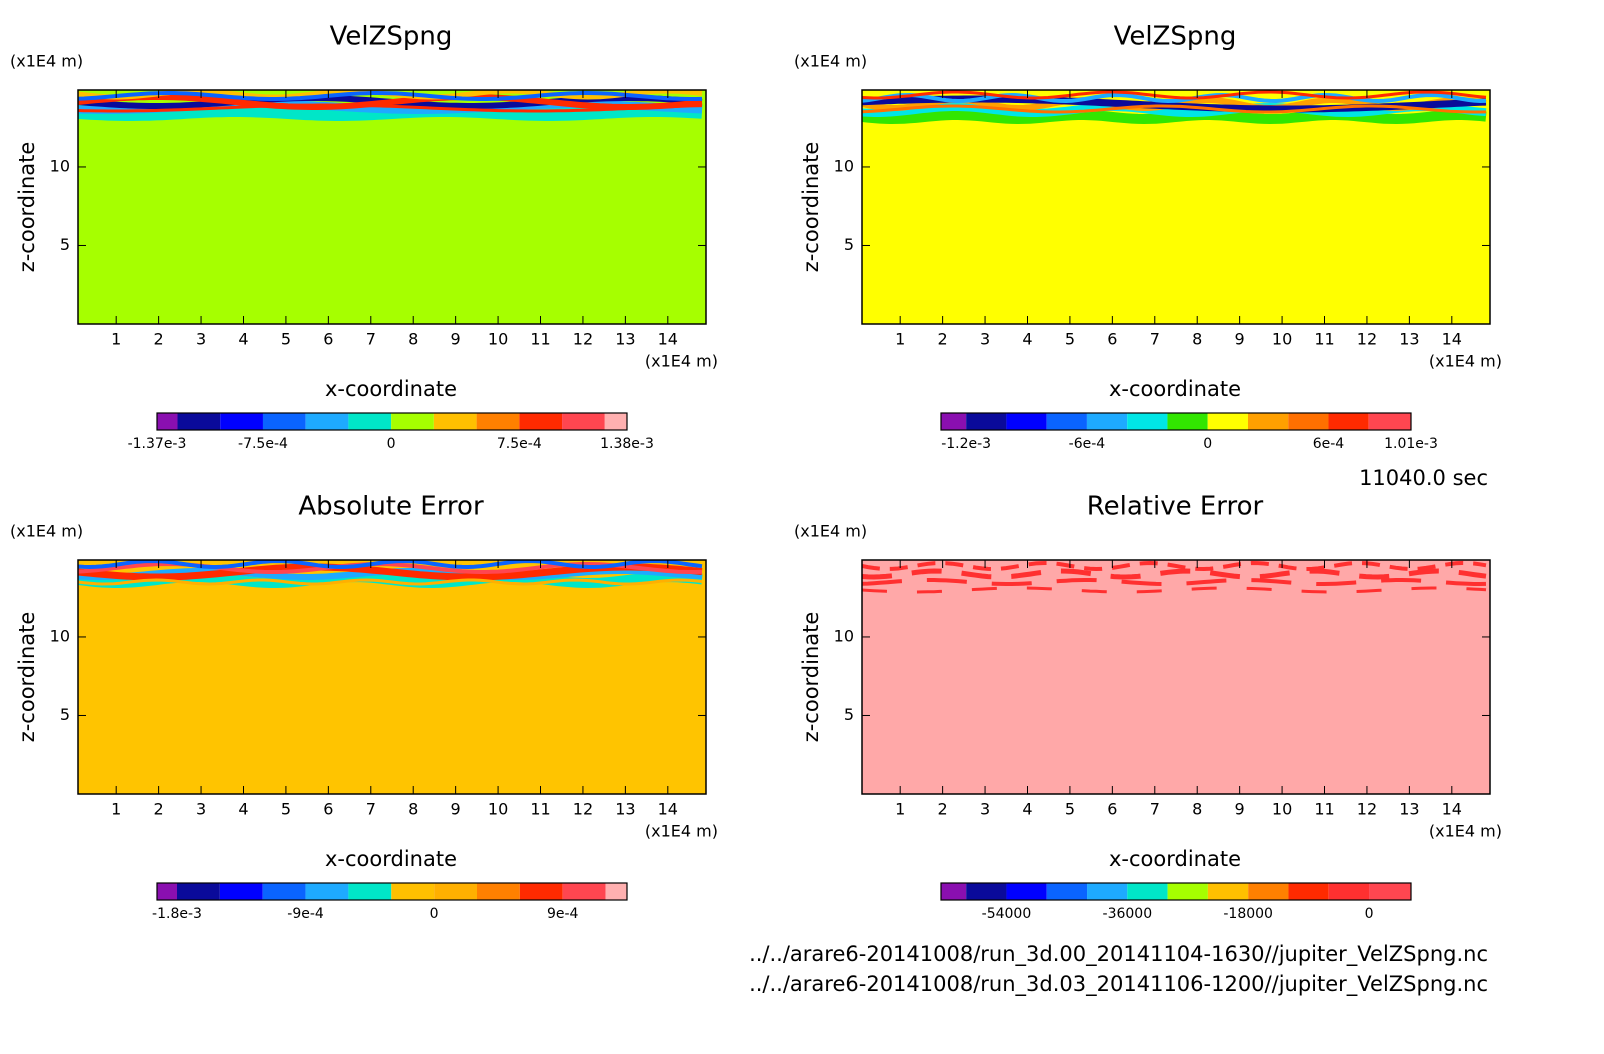  I want to click on colorbar-tick-label: -6e-4, so click(1087, 444).